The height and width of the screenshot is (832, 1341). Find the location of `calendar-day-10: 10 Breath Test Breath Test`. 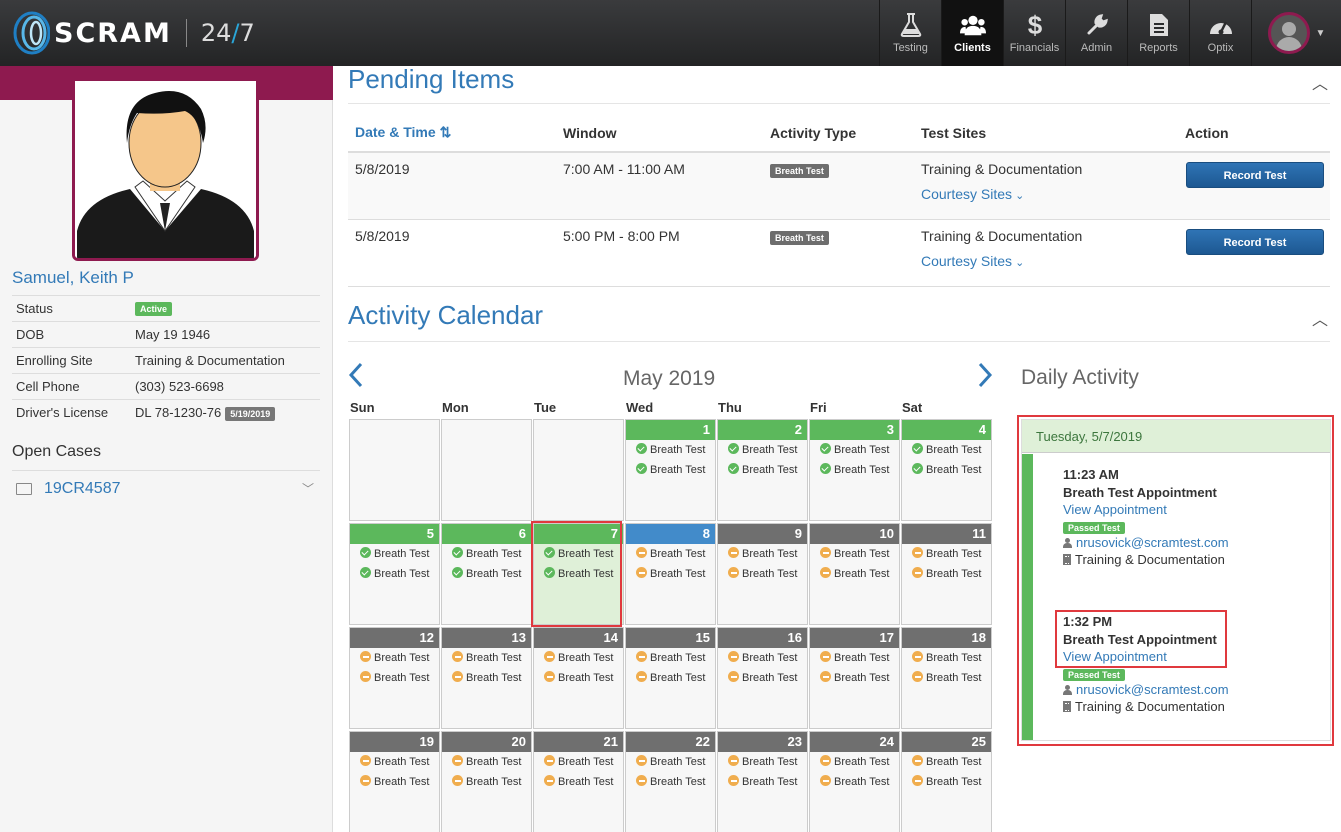

calendar-day-10: 10 Breath Test Breath Test is located at coordinates (854, 574).